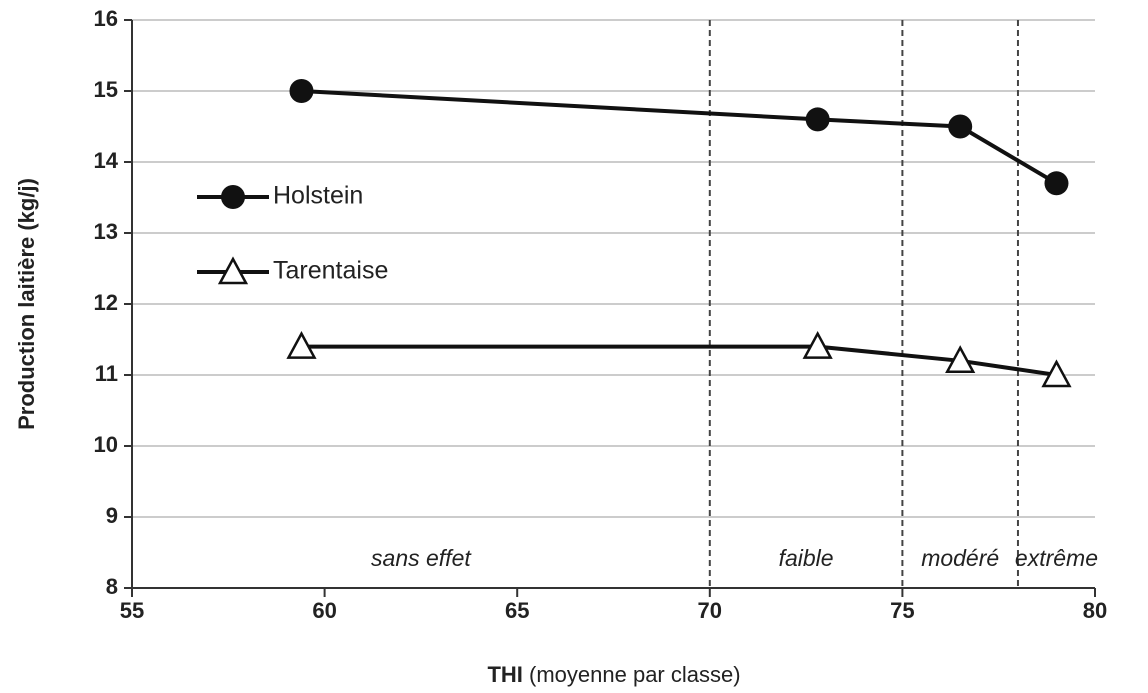 This screenshot has height=693, width=1148. Describe the element at coordinates (106, 302) in the screenshot. I see `y-tick-label: 12` at that location.